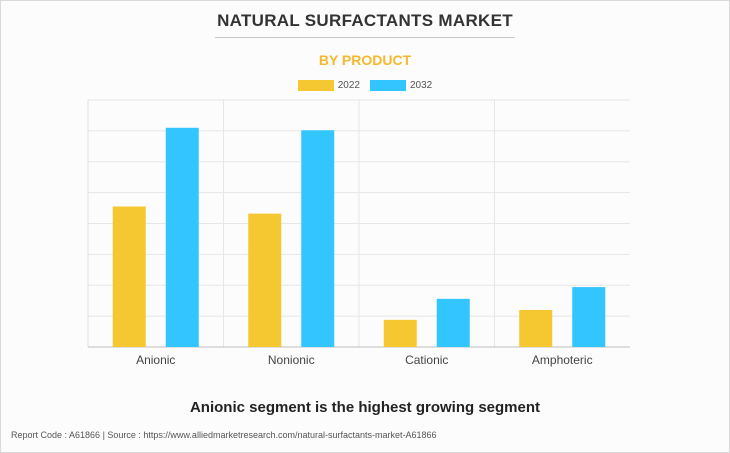 The width and height of the screenshot is (730, 453). What do you see at coordinates (365, 37) in the screenshot?
I see `title-divider` at bounding box center [365, 37].